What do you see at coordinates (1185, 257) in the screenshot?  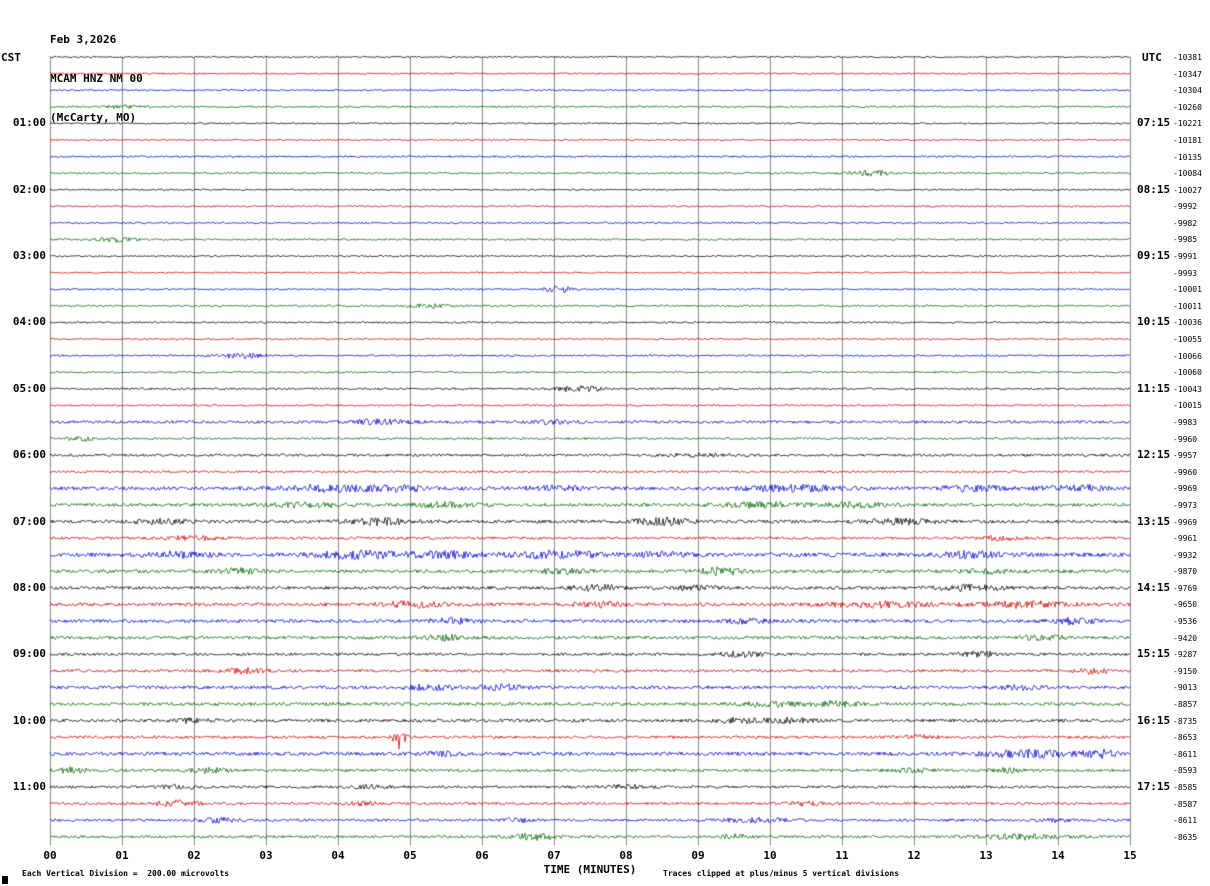 I see `trace-offset-value: -9991` at bounding box center [1185, 257].